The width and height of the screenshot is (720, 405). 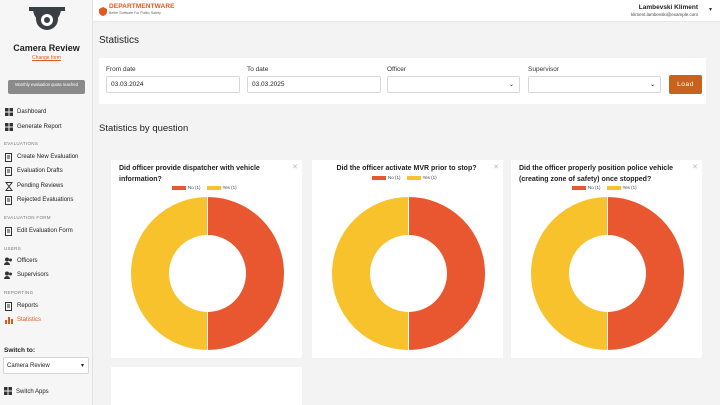 I want to click on sidebar-item-label: Evaluation Drafts, so click(x=40, y=171).